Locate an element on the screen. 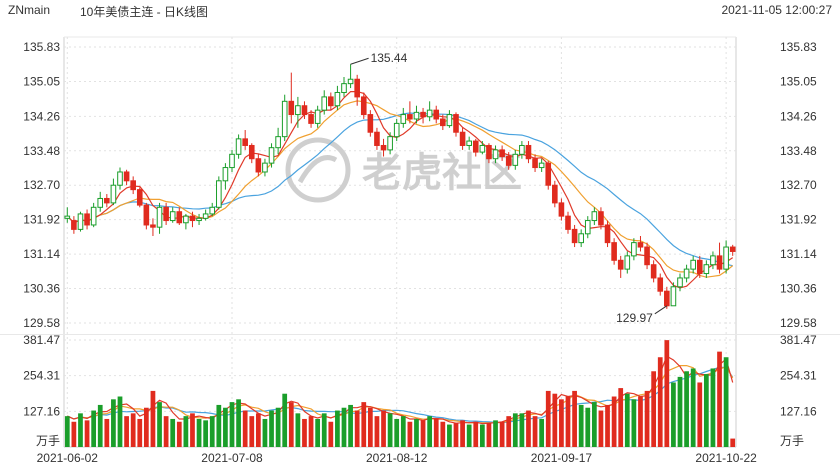 This screenshot has width=840, height=470. price-tick-left: 133.48 is located at coordinates (41, 151).